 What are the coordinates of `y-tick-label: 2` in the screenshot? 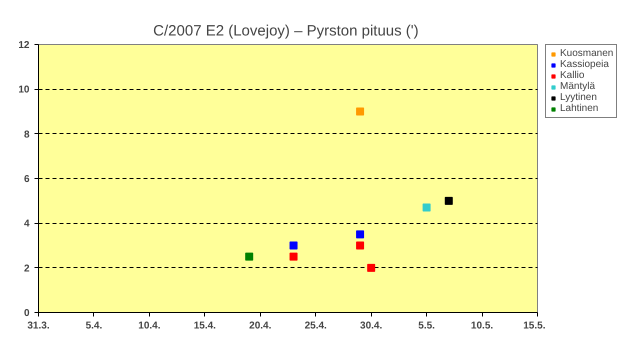 It's located at (27, 268).